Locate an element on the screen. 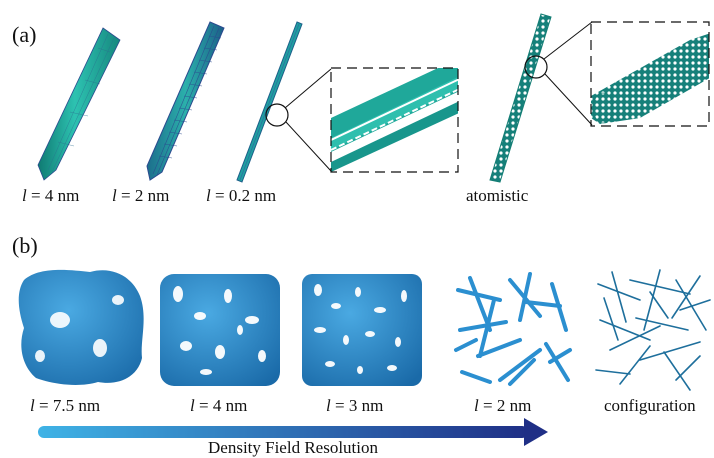  caption-l2: l = 2 nm is located at coordinates (141, 195).